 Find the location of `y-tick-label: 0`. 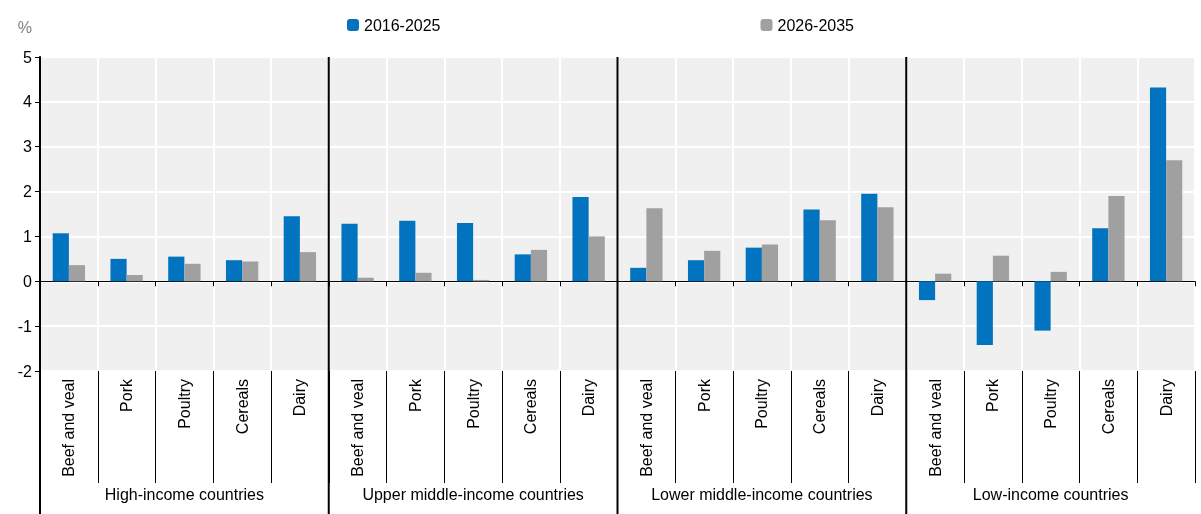

y-tick-label: 0 is located at coordinates (28, 281).